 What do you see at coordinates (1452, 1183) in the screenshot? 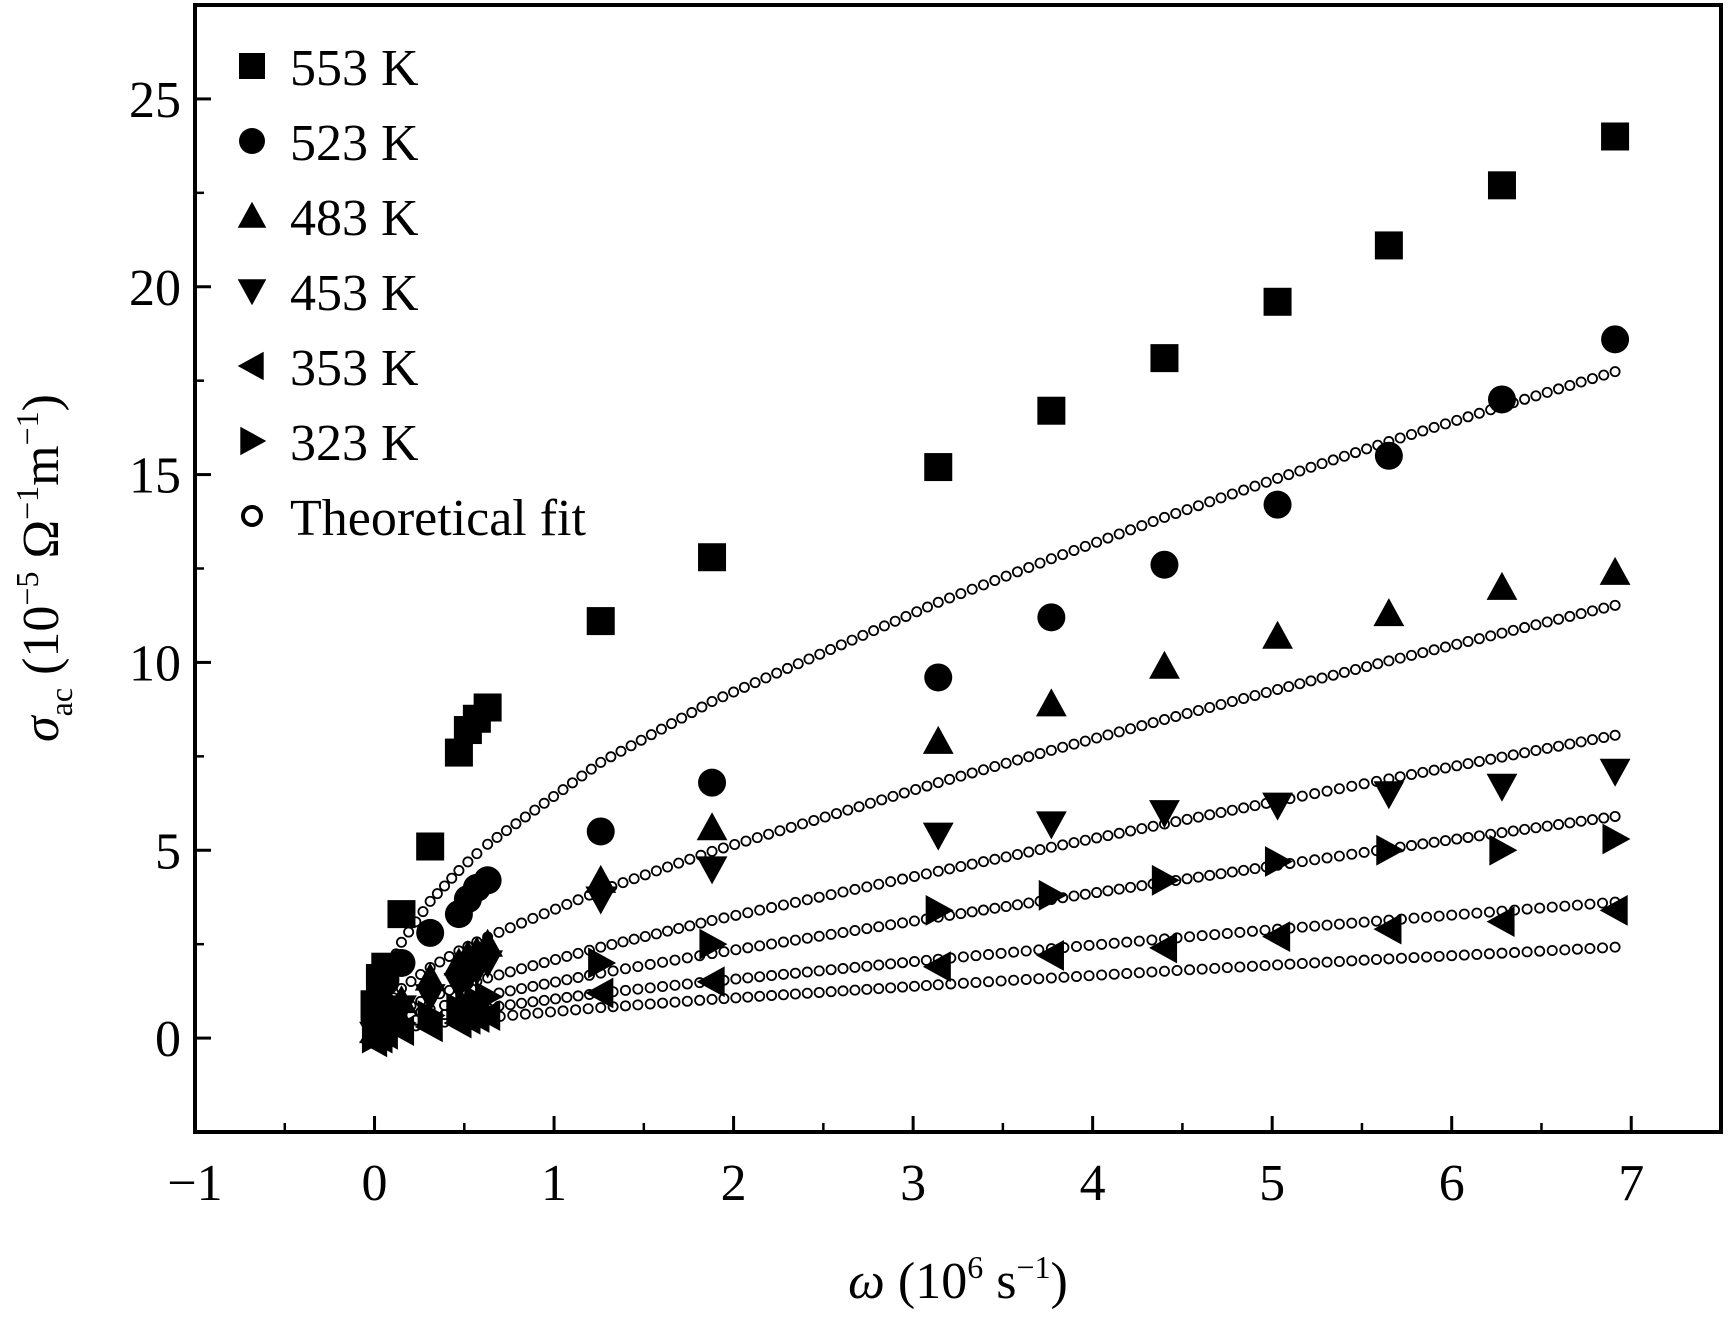
I see `x-tick-label: 6` at bounding box center [1452, 1183].